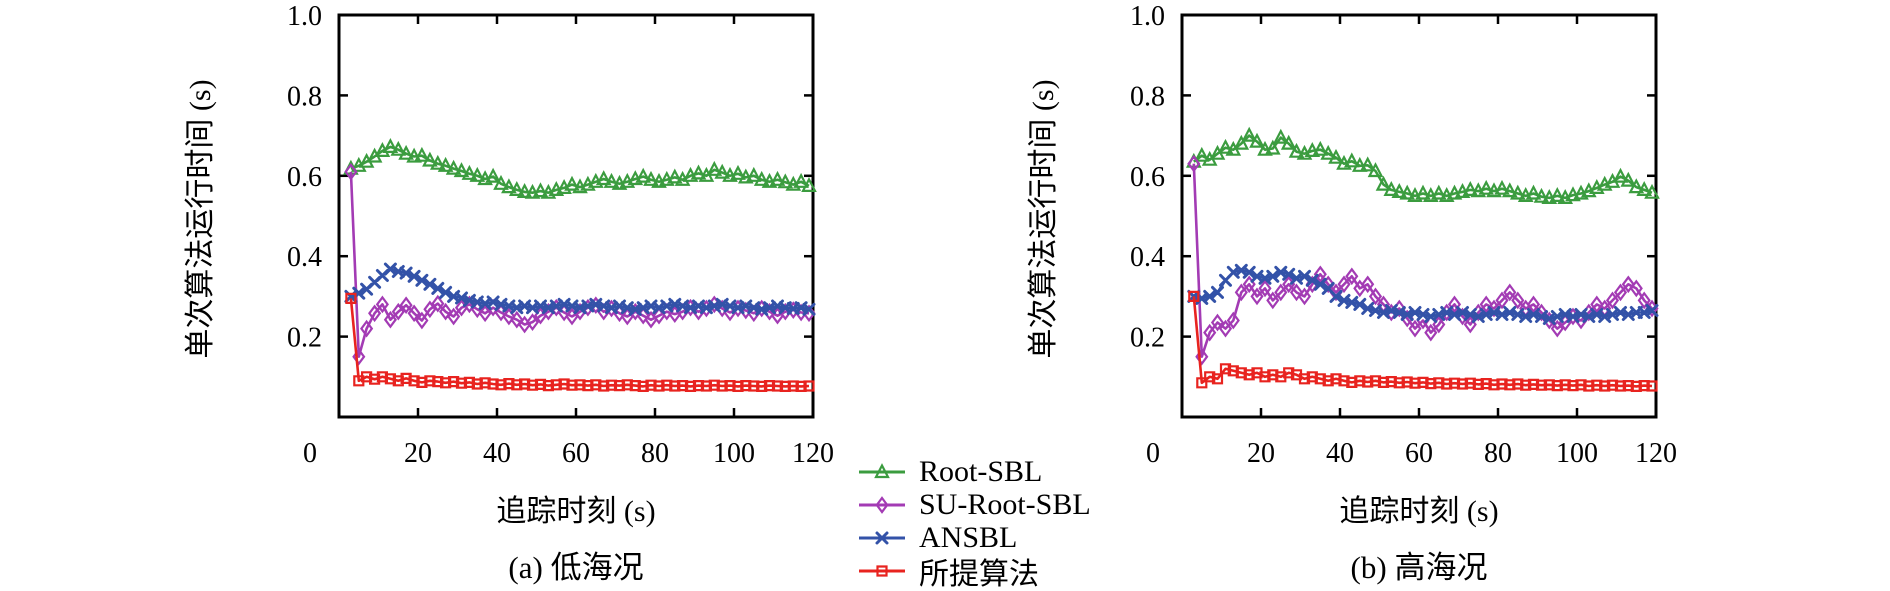 The height and width of the screenshot is (591, 1890). I want to click on legend-label: 所提算法, so click(979, 574).